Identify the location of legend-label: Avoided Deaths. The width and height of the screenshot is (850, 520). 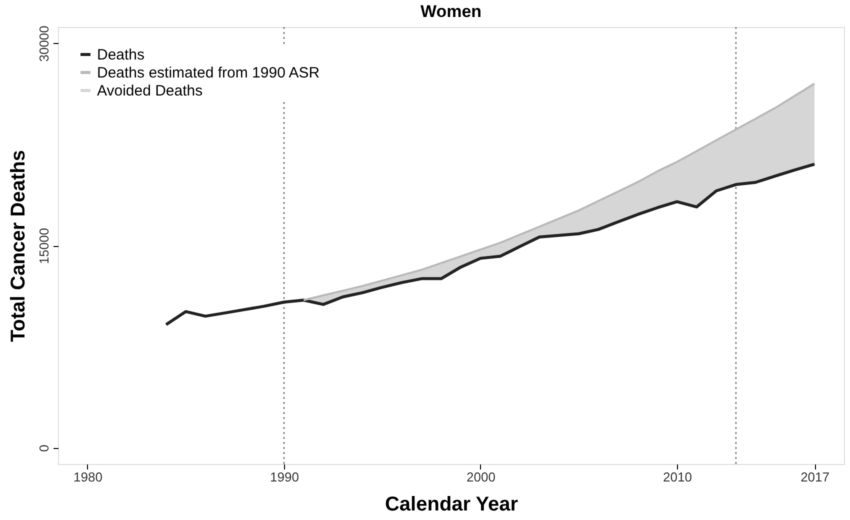
(150, 91).